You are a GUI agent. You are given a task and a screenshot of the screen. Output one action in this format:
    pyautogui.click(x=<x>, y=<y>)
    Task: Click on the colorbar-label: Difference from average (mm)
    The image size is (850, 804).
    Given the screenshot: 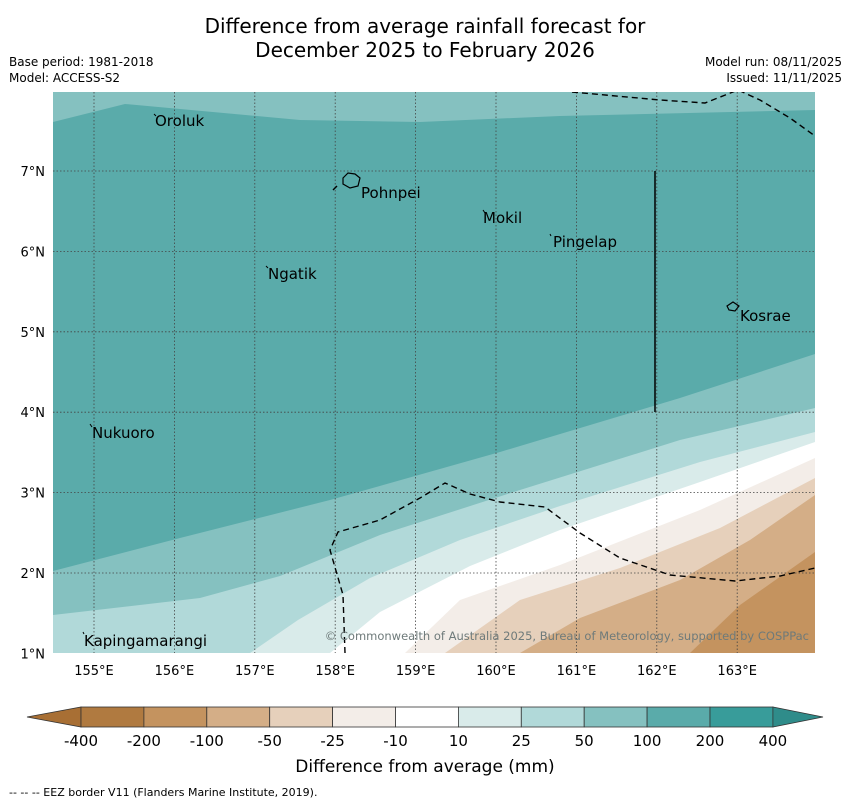 What is the action you would take?
    pyautogui.click(x=424, y=767)
    